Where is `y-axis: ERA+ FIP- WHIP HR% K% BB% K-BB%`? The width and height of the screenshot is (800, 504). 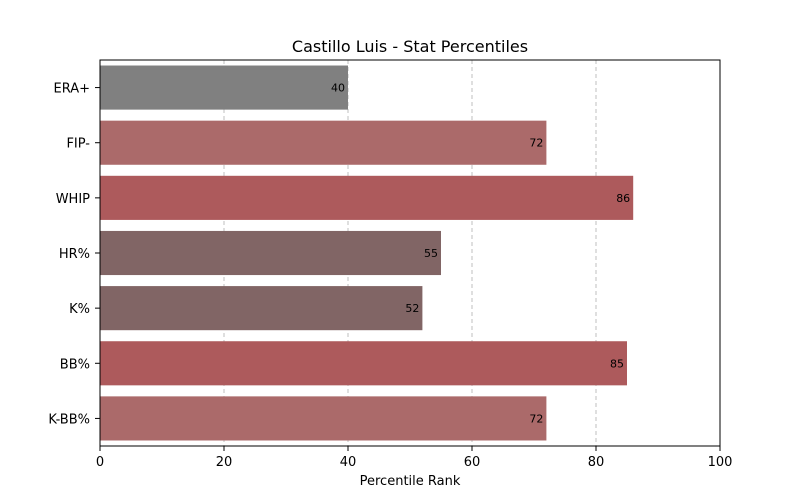
y-axis: ERA+ FIP- WHIP HR% K% BB% K-BB% is located at coordinates (74, 254).